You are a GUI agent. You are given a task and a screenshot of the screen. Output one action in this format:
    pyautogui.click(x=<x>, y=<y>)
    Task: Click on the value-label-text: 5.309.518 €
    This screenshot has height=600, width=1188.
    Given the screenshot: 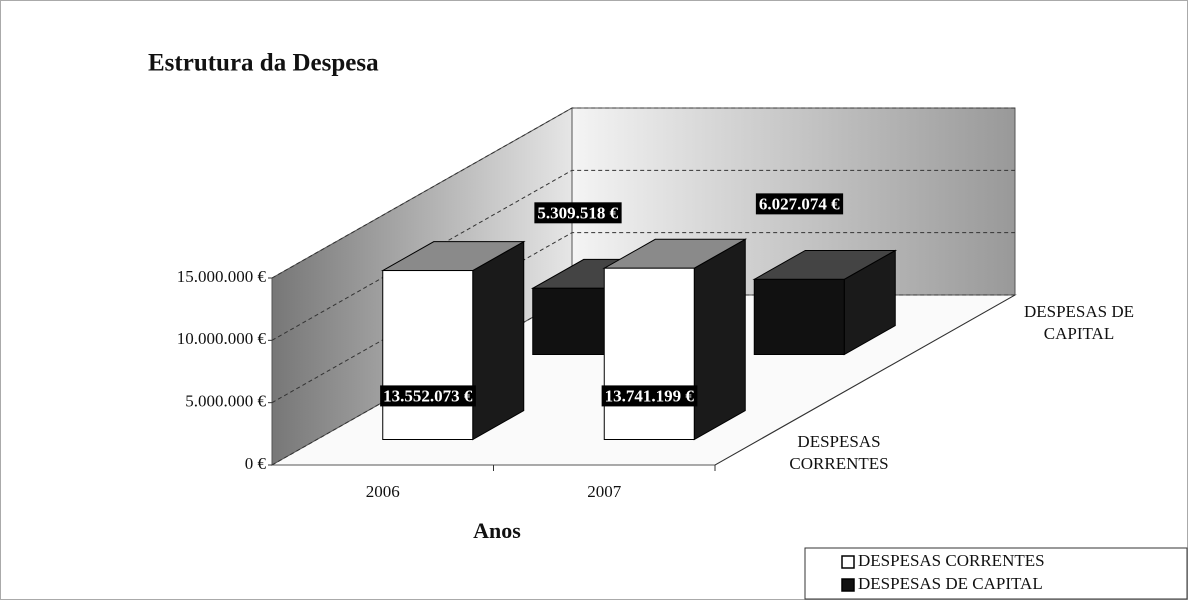 What is the action you would take?
    pyautogui.click(x=577, y=212)
    